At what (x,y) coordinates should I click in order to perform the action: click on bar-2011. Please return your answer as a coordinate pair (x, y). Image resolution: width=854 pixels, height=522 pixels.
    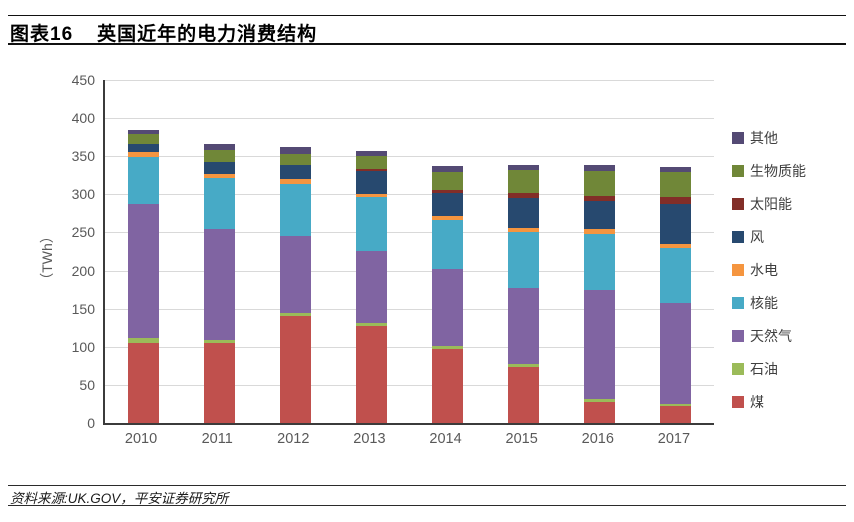
    Looking at the image, I should click on (219, 283).